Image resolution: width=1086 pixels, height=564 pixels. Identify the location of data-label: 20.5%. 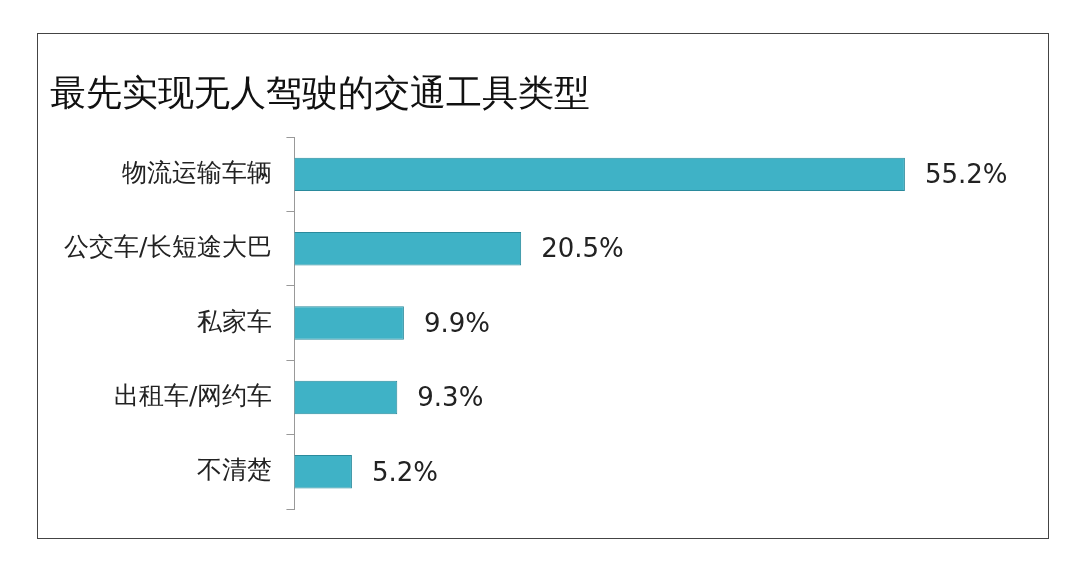
(582, 248).